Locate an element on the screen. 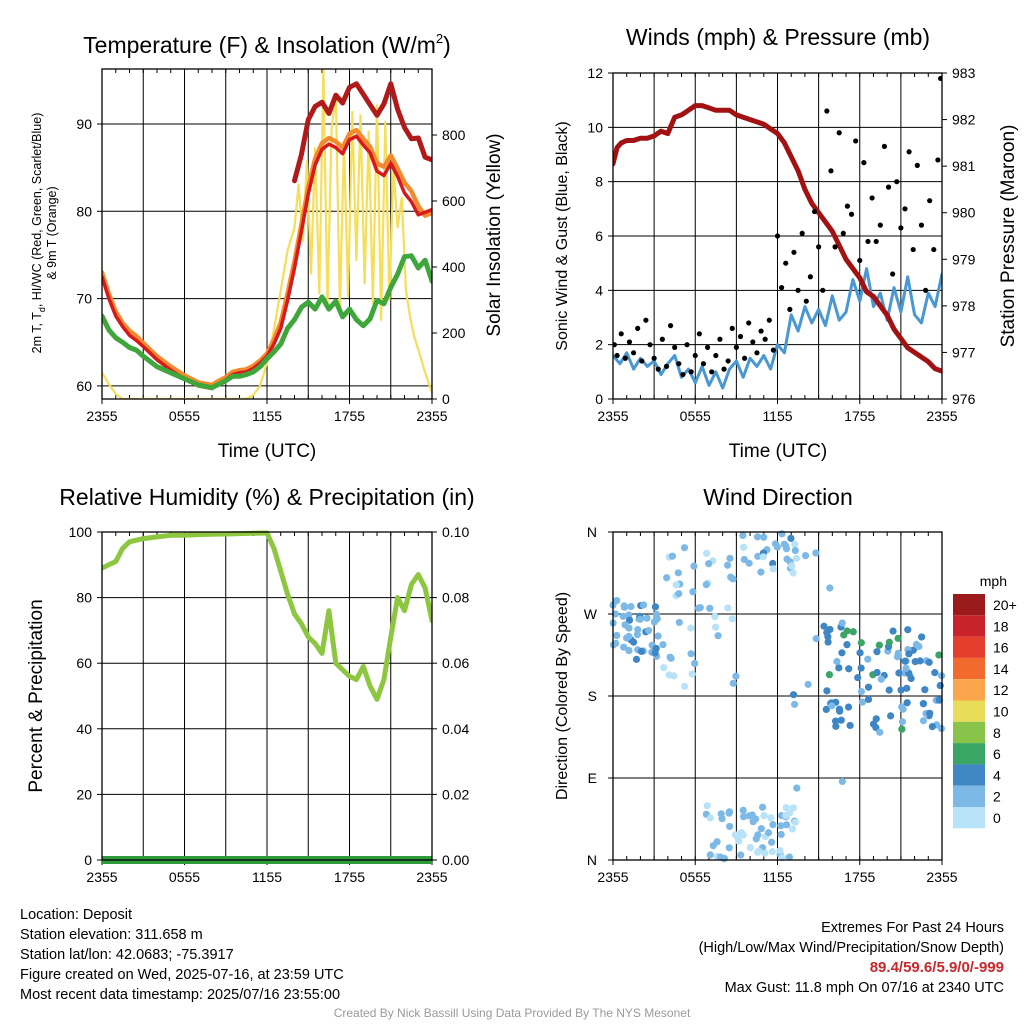 The width and height of the screenshot is (1024, 1024). winds-x-tick-label: 0555 is located at coordinates (695, 416).